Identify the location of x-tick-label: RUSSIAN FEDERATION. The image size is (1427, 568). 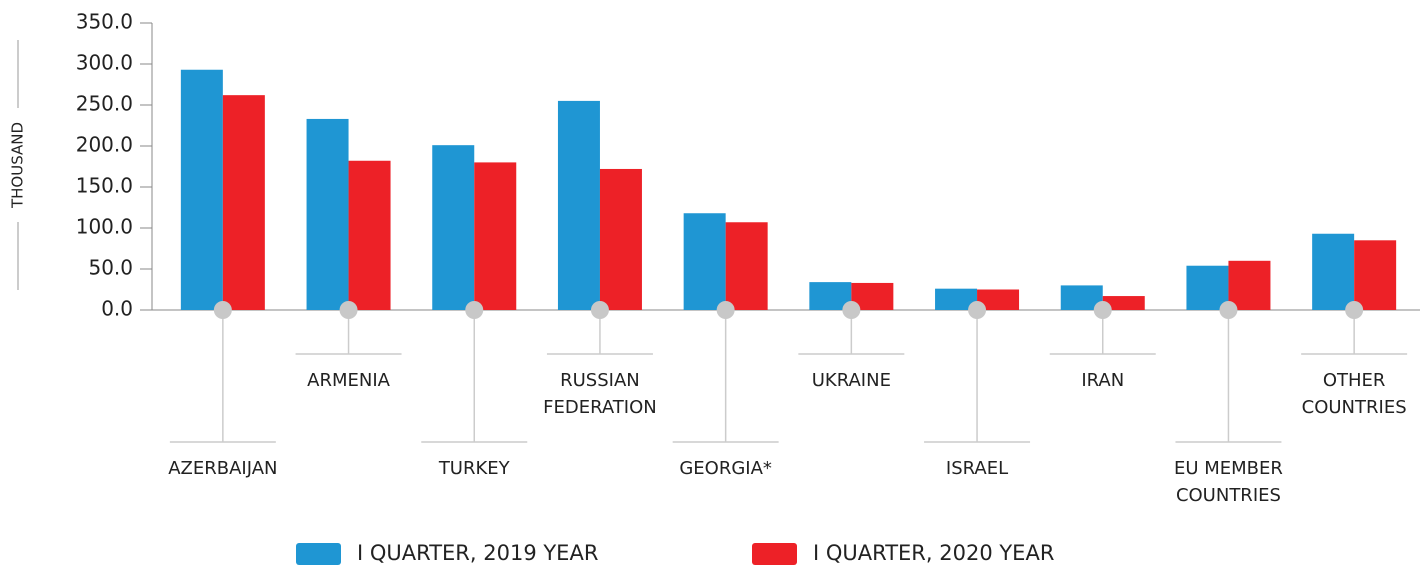
(600, 394).